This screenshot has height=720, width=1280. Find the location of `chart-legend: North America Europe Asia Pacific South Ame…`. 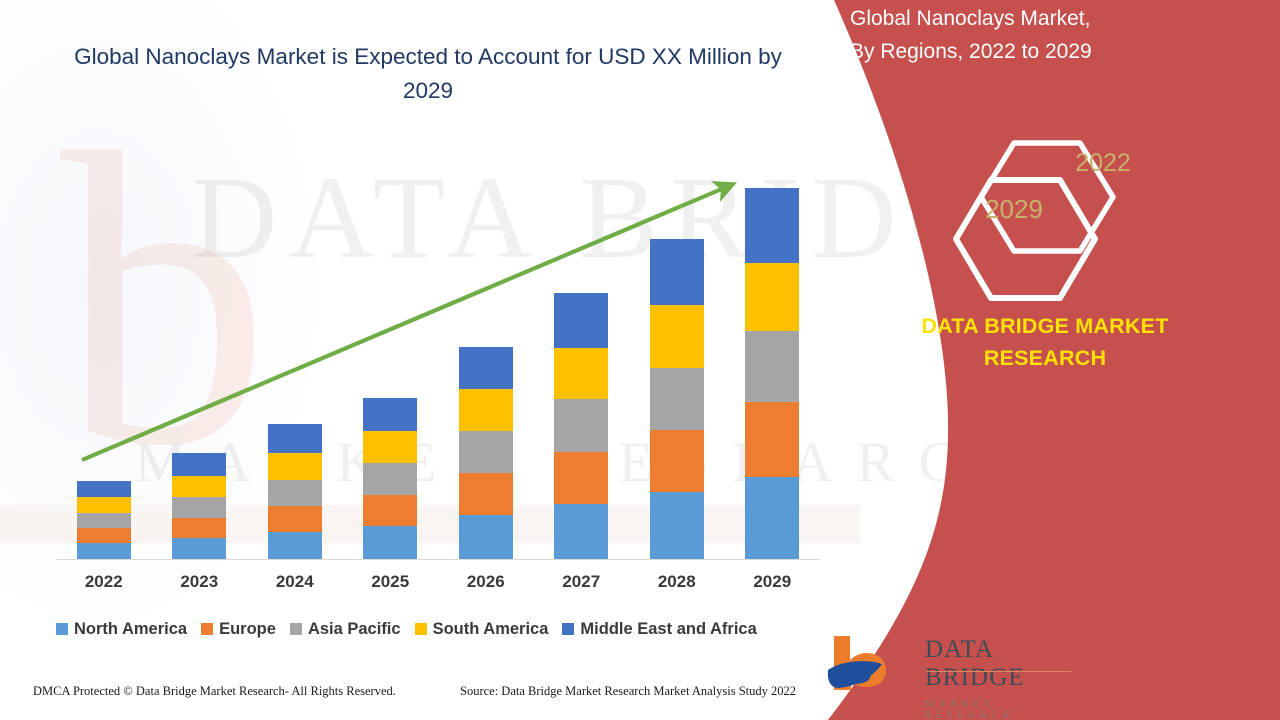

chart-legend: North America Europe Asia Pacific South Ame… is located at coordinates (446, 629).